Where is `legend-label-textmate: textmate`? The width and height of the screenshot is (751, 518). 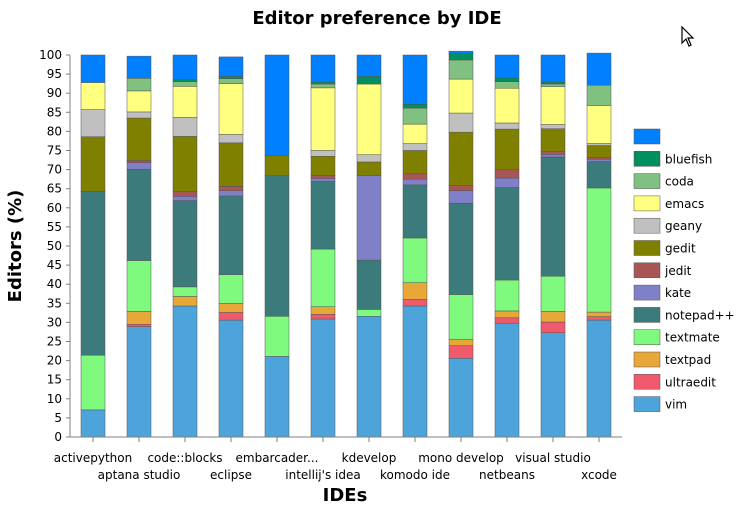 legend-label-textmate: textmate is located at coordinates (692, 338).